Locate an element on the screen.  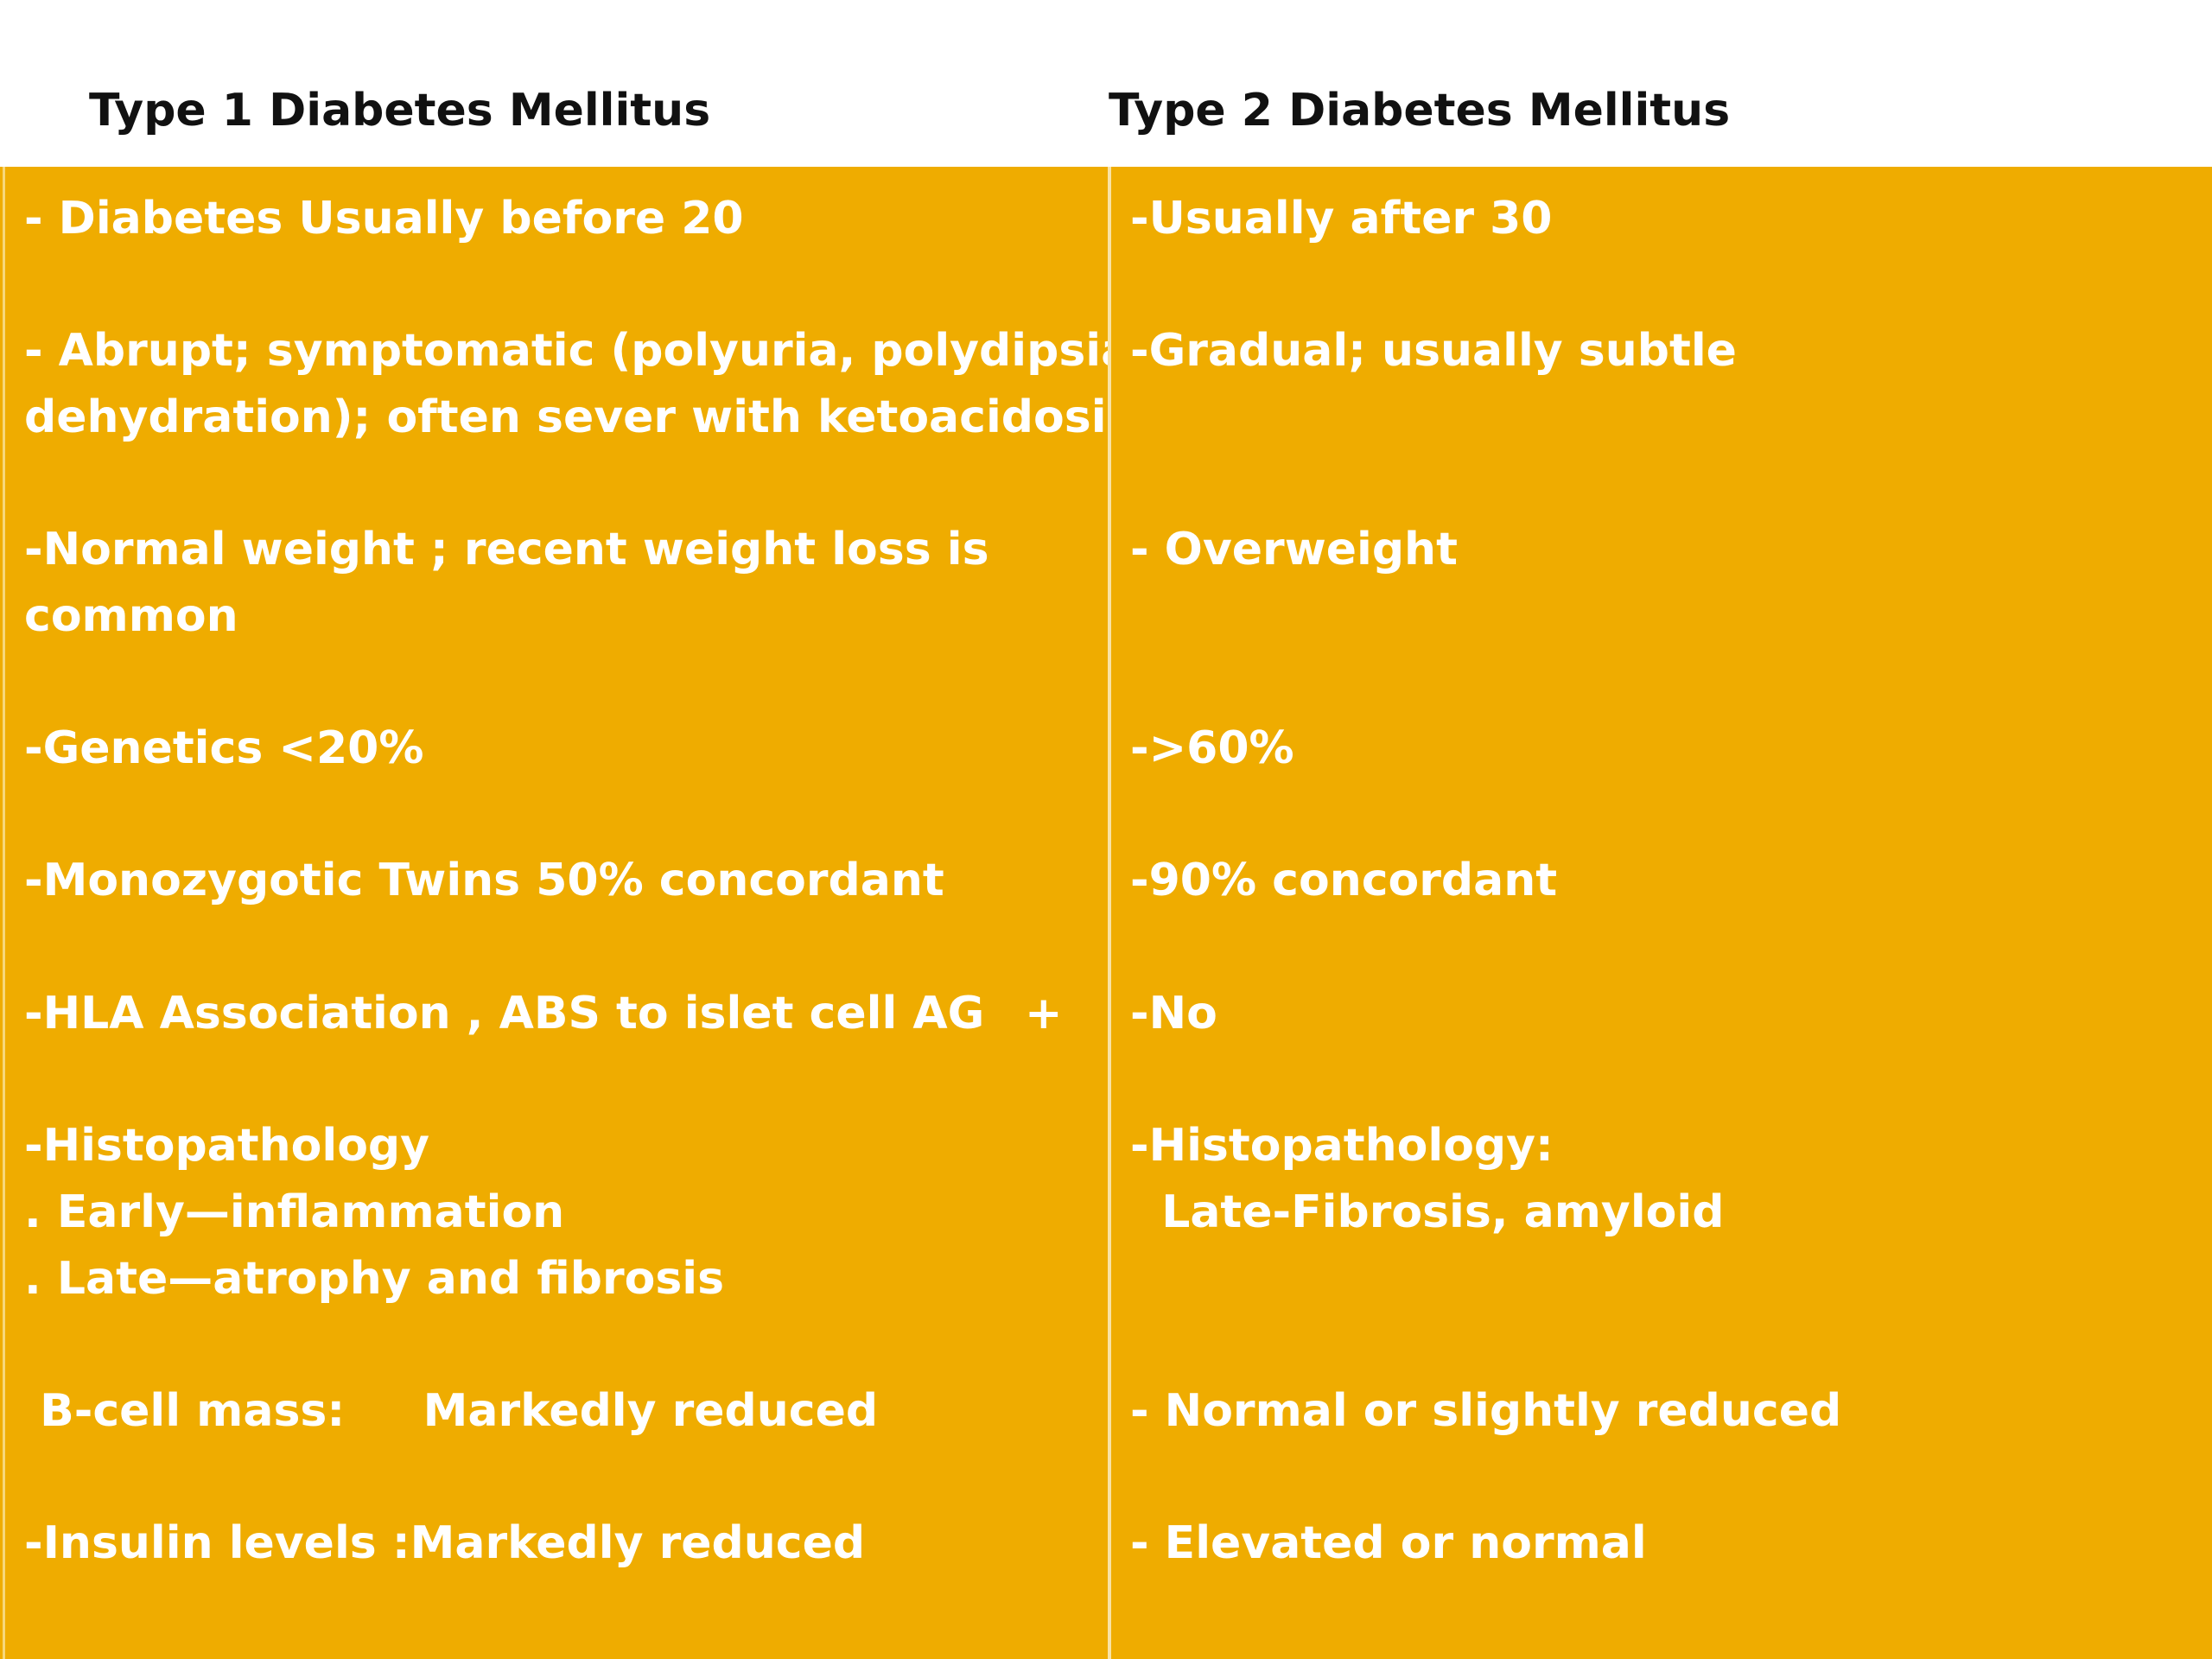
type2-genetics: ->60% is located at coordinates (1212, 748).